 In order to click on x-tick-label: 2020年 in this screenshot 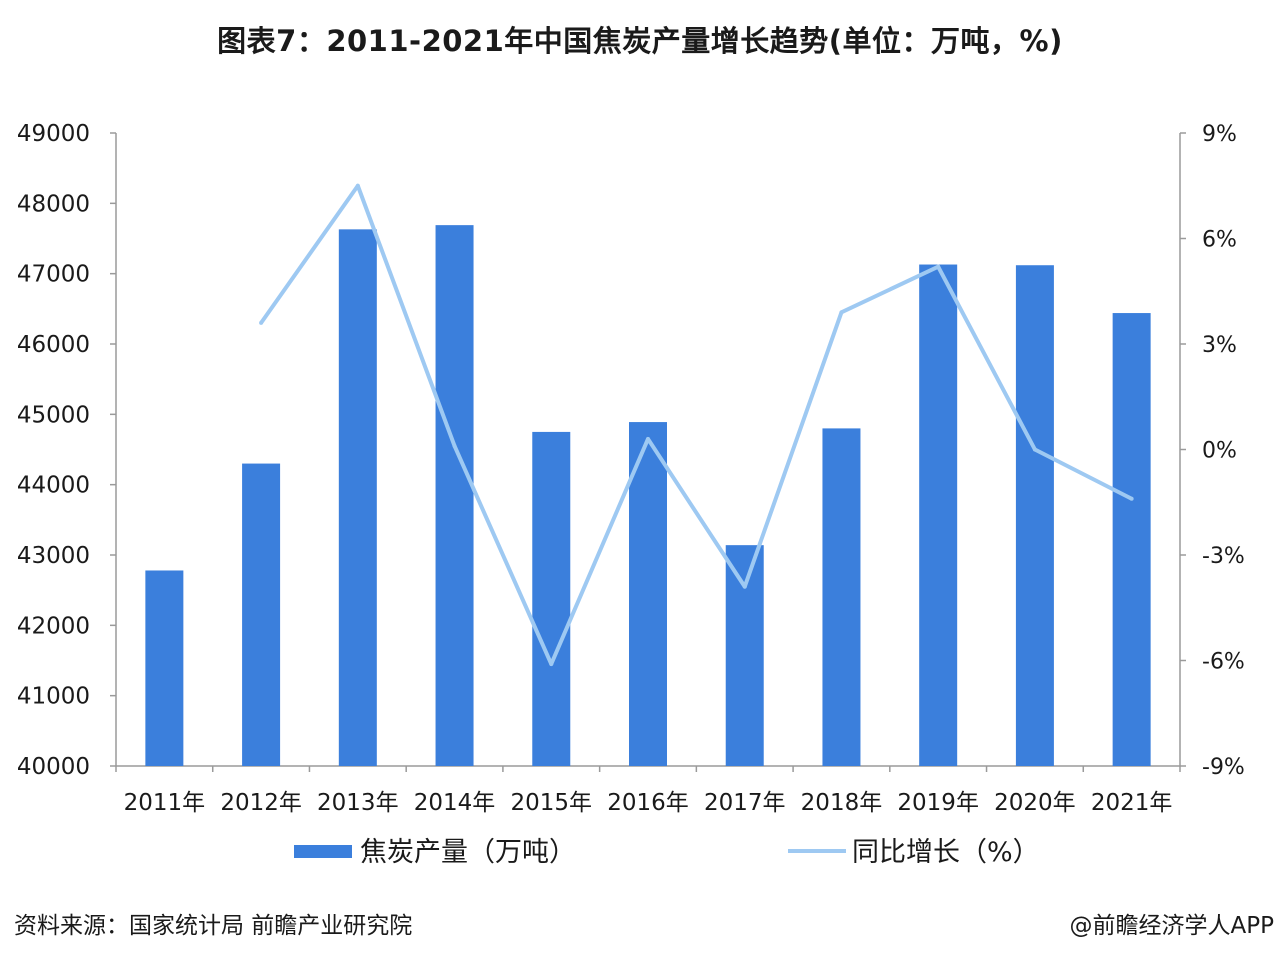, I will do `click(1035, 803)`.